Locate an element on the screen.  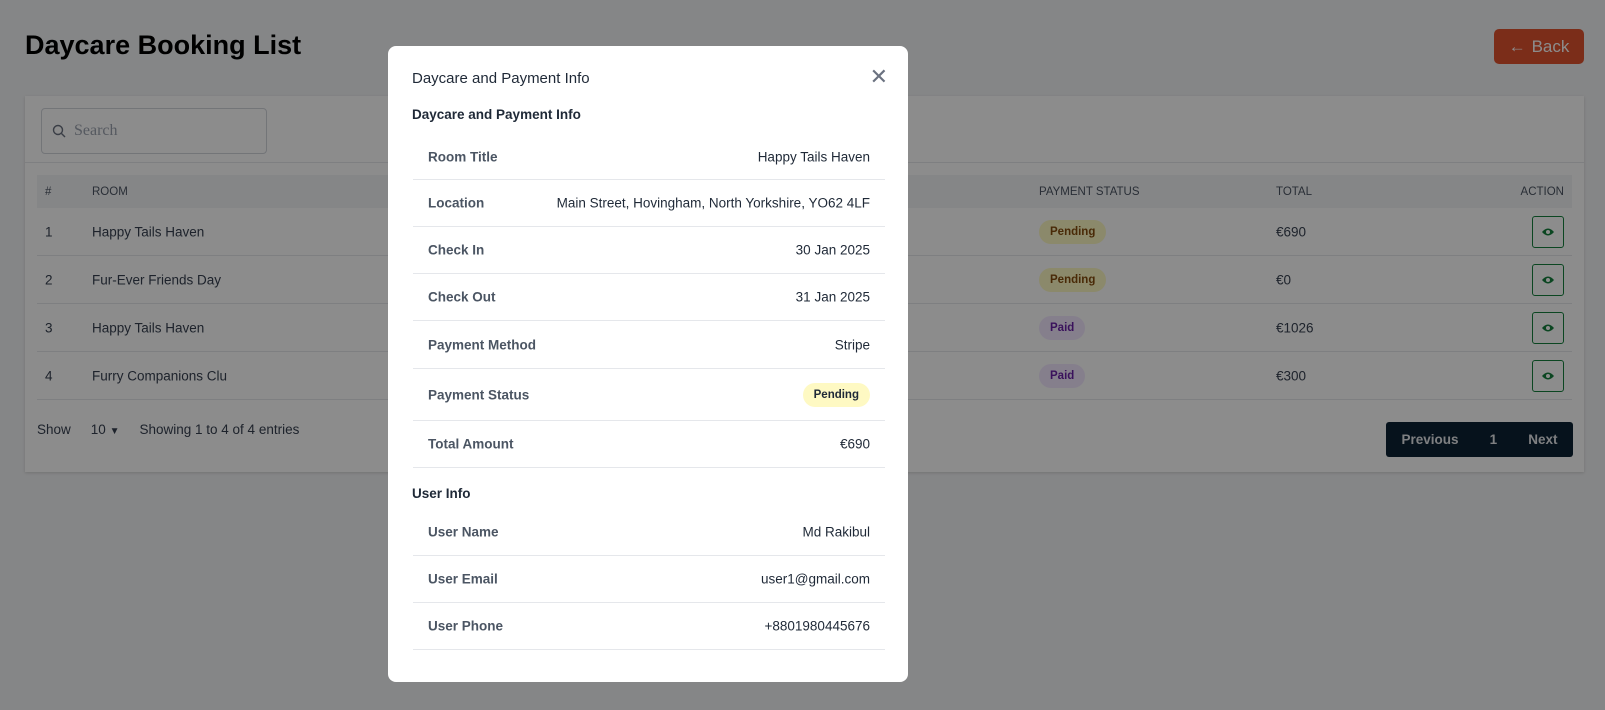
arrow-left-icon: ← is located at coordinates (1517, 46).